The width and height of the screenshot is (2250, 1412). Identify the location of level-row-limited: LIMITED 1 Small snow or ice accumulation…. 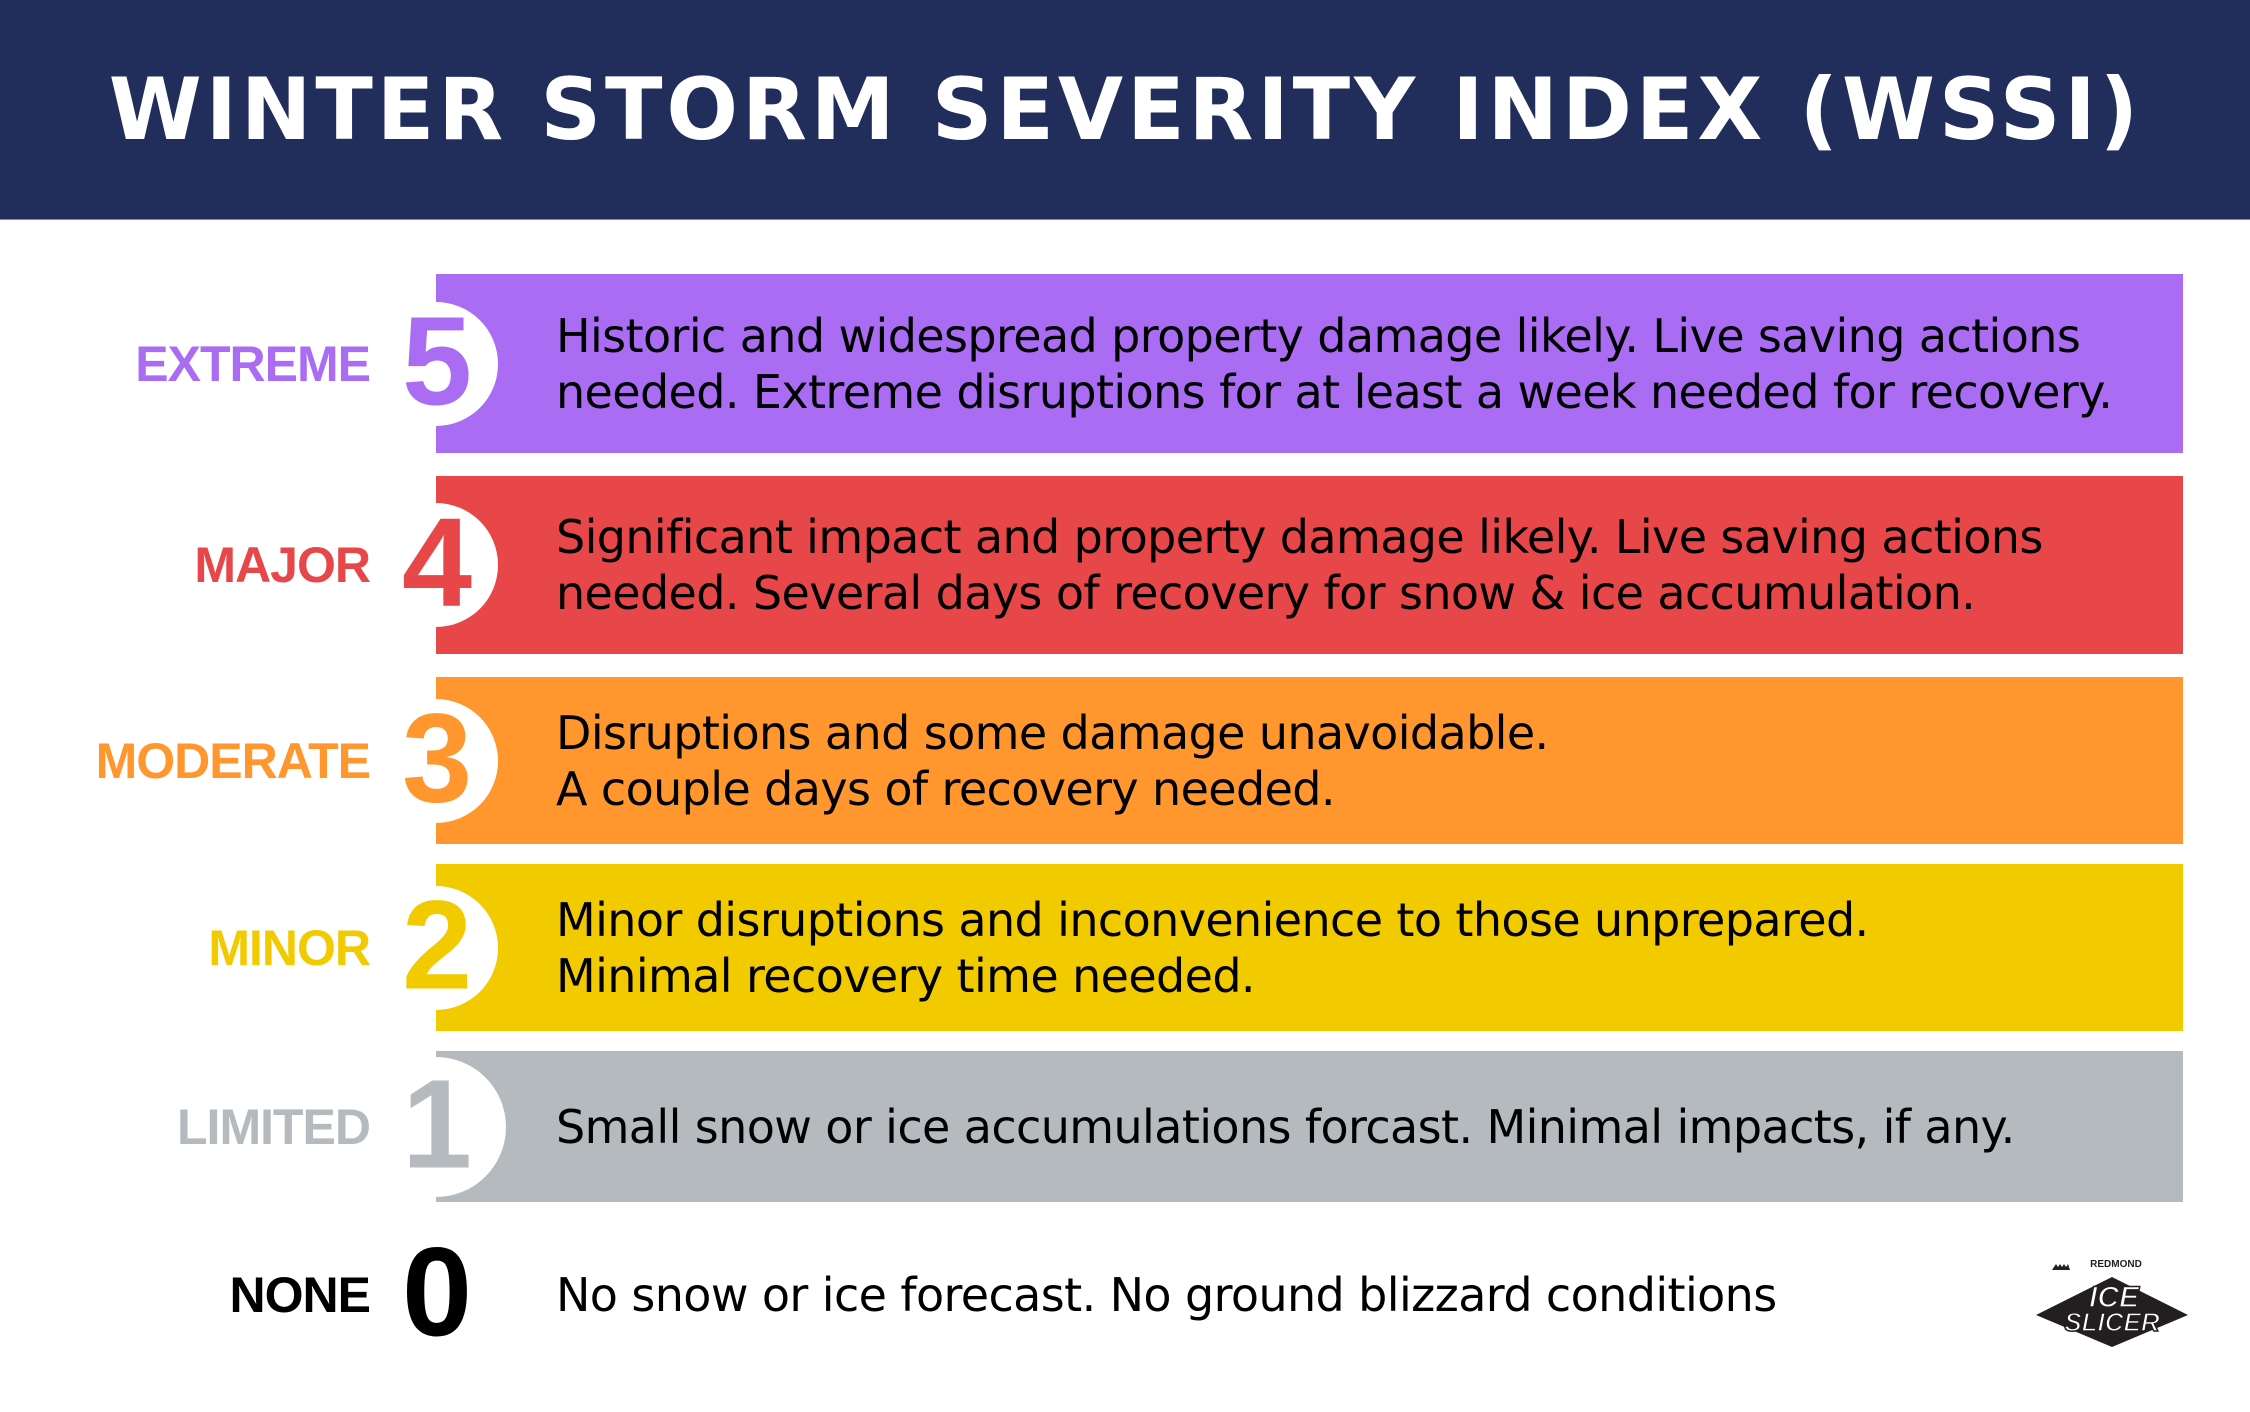
(1125, 1126).